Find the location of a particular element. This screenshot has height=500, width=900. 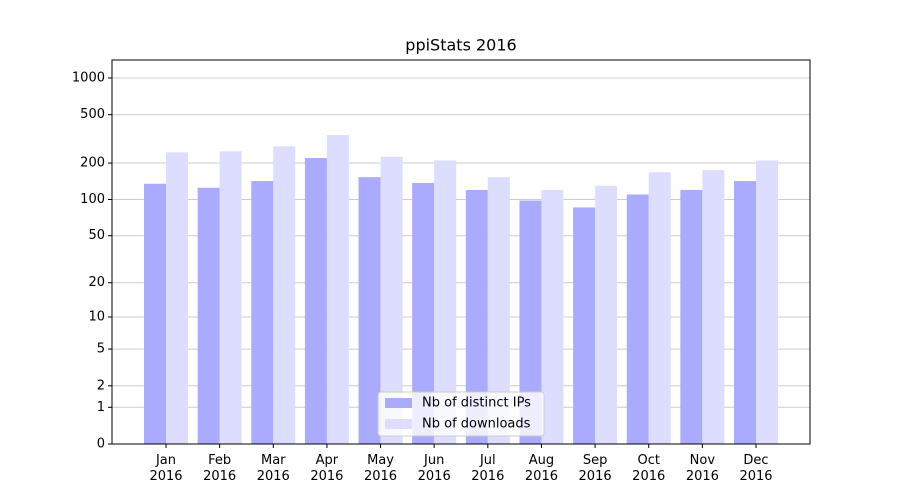

x-tick-label: Apr 2016 is located at coordinates (327, 468).